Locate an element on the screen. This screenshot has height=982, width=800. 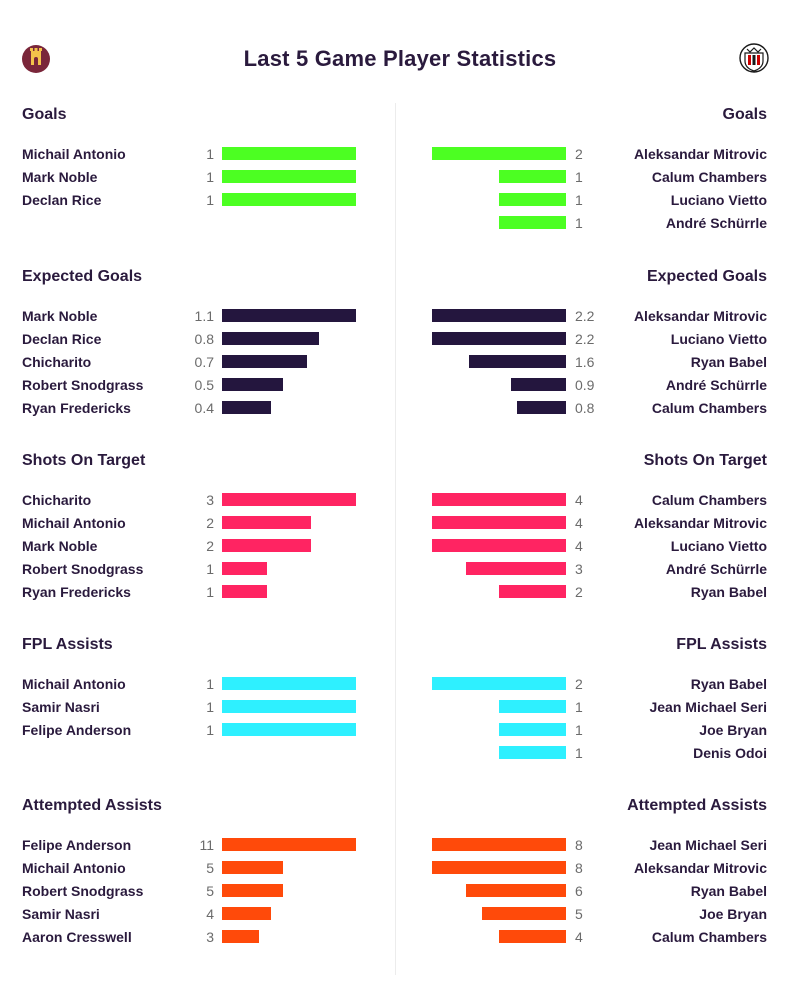
home-value-label: 4 is located at coordinates (210, 914).